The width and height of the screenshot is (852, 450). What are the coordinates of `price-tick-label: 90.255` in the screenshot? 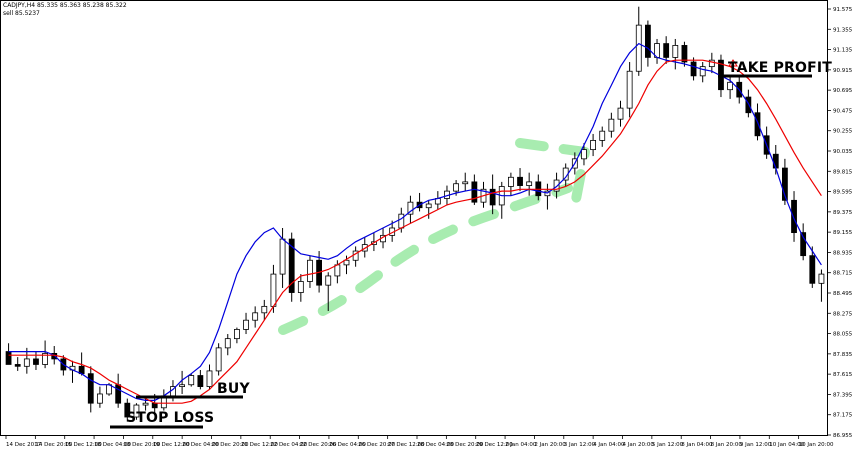 It's located at (842, 132).